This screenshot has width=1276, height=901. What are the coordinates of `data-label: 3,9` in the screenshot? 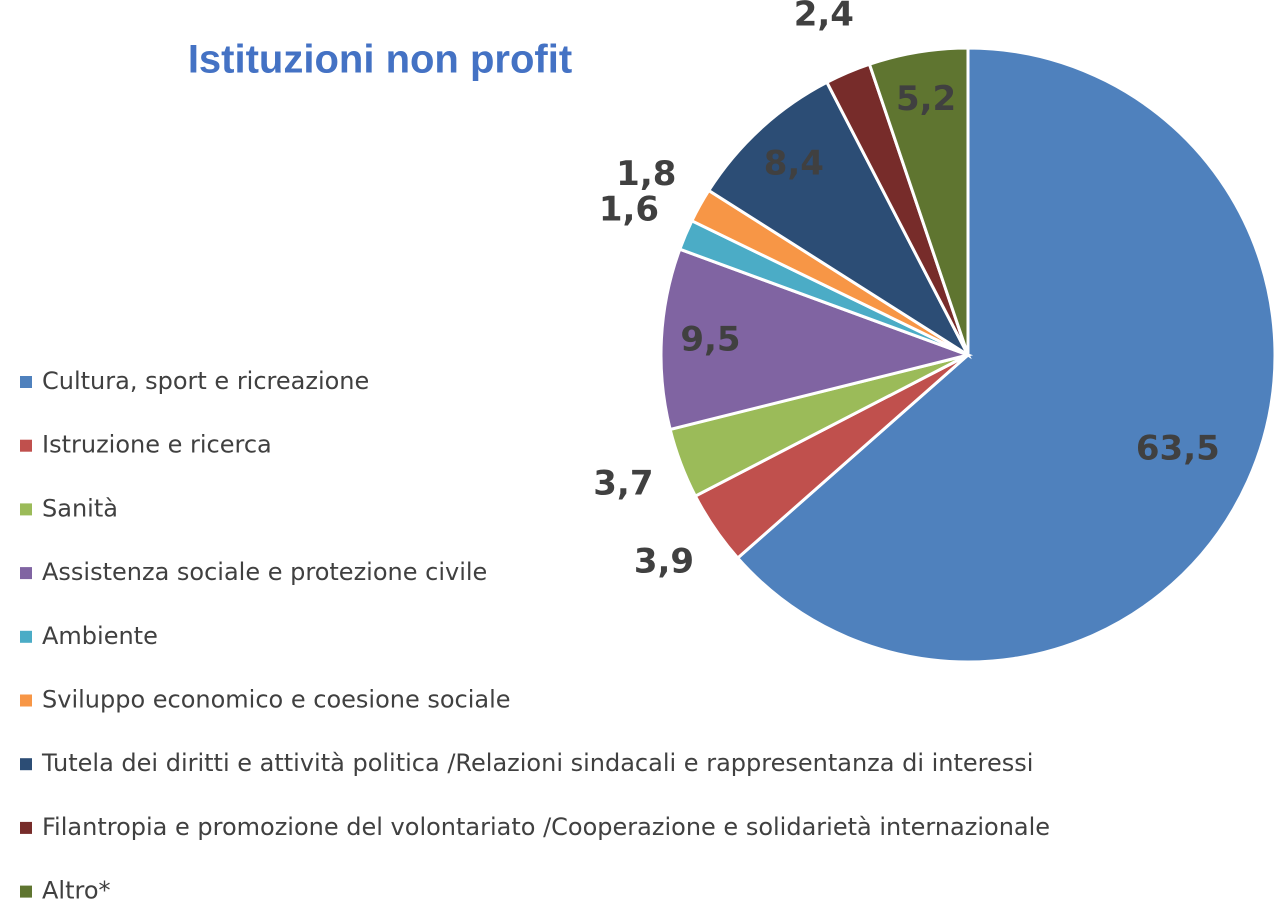 It's located at (664, 562).